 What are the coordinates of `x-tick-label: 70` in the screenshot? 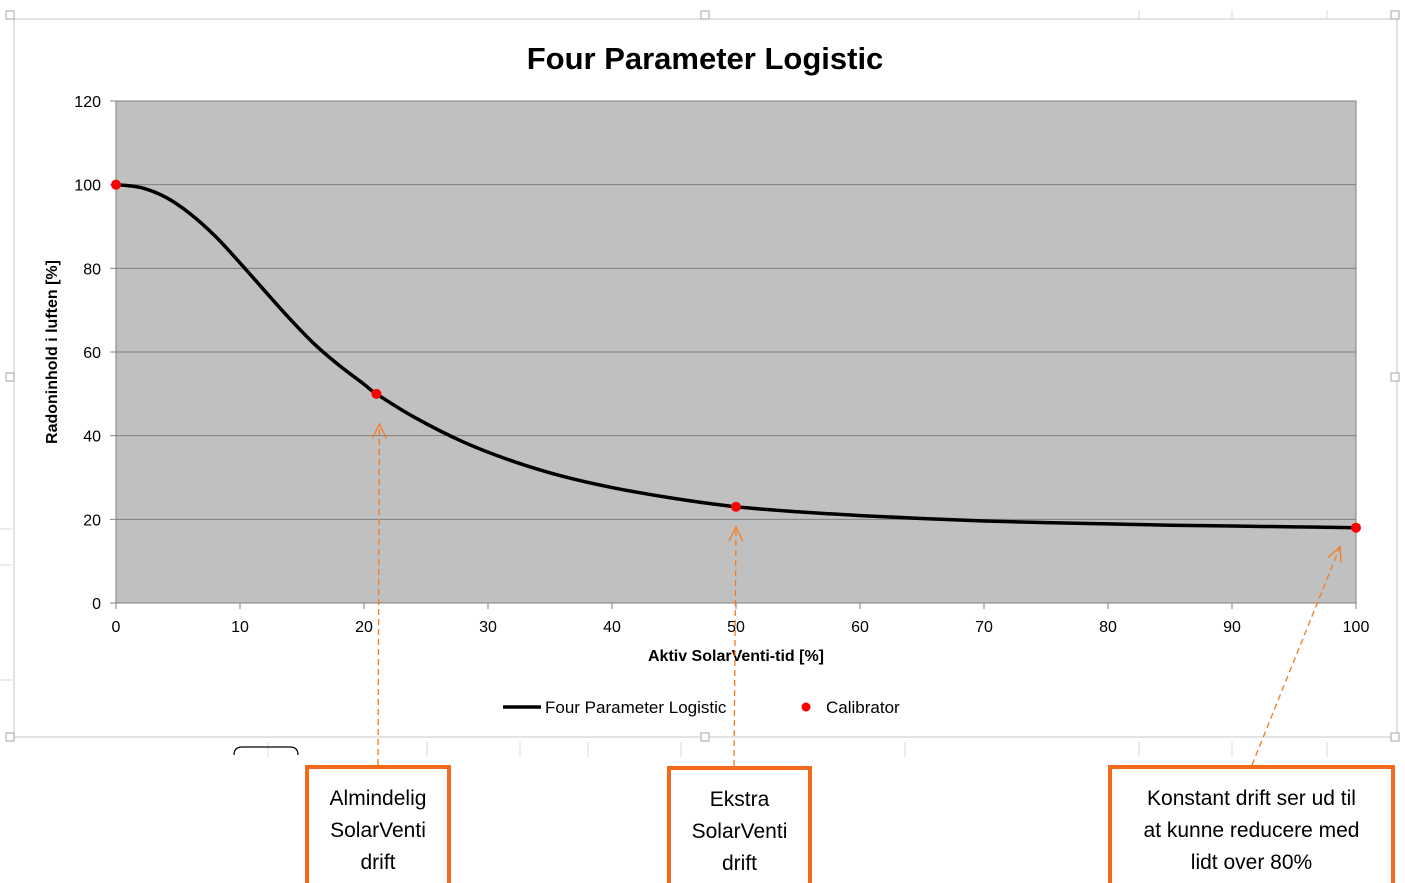 It's located at (984, 627).